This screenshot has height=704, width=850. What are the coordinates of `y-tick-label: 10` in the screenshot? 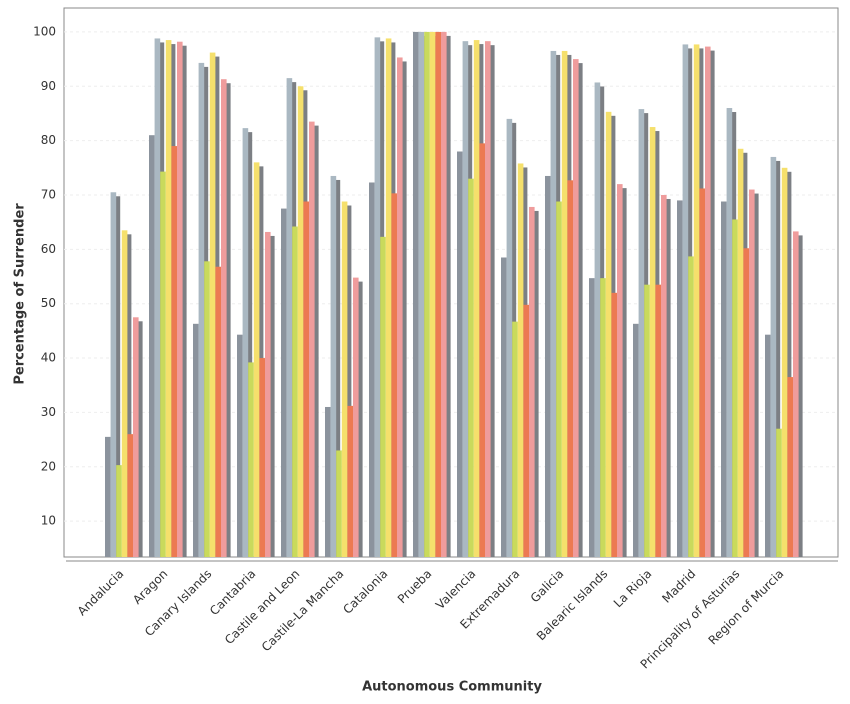 It's located at (48, 521).